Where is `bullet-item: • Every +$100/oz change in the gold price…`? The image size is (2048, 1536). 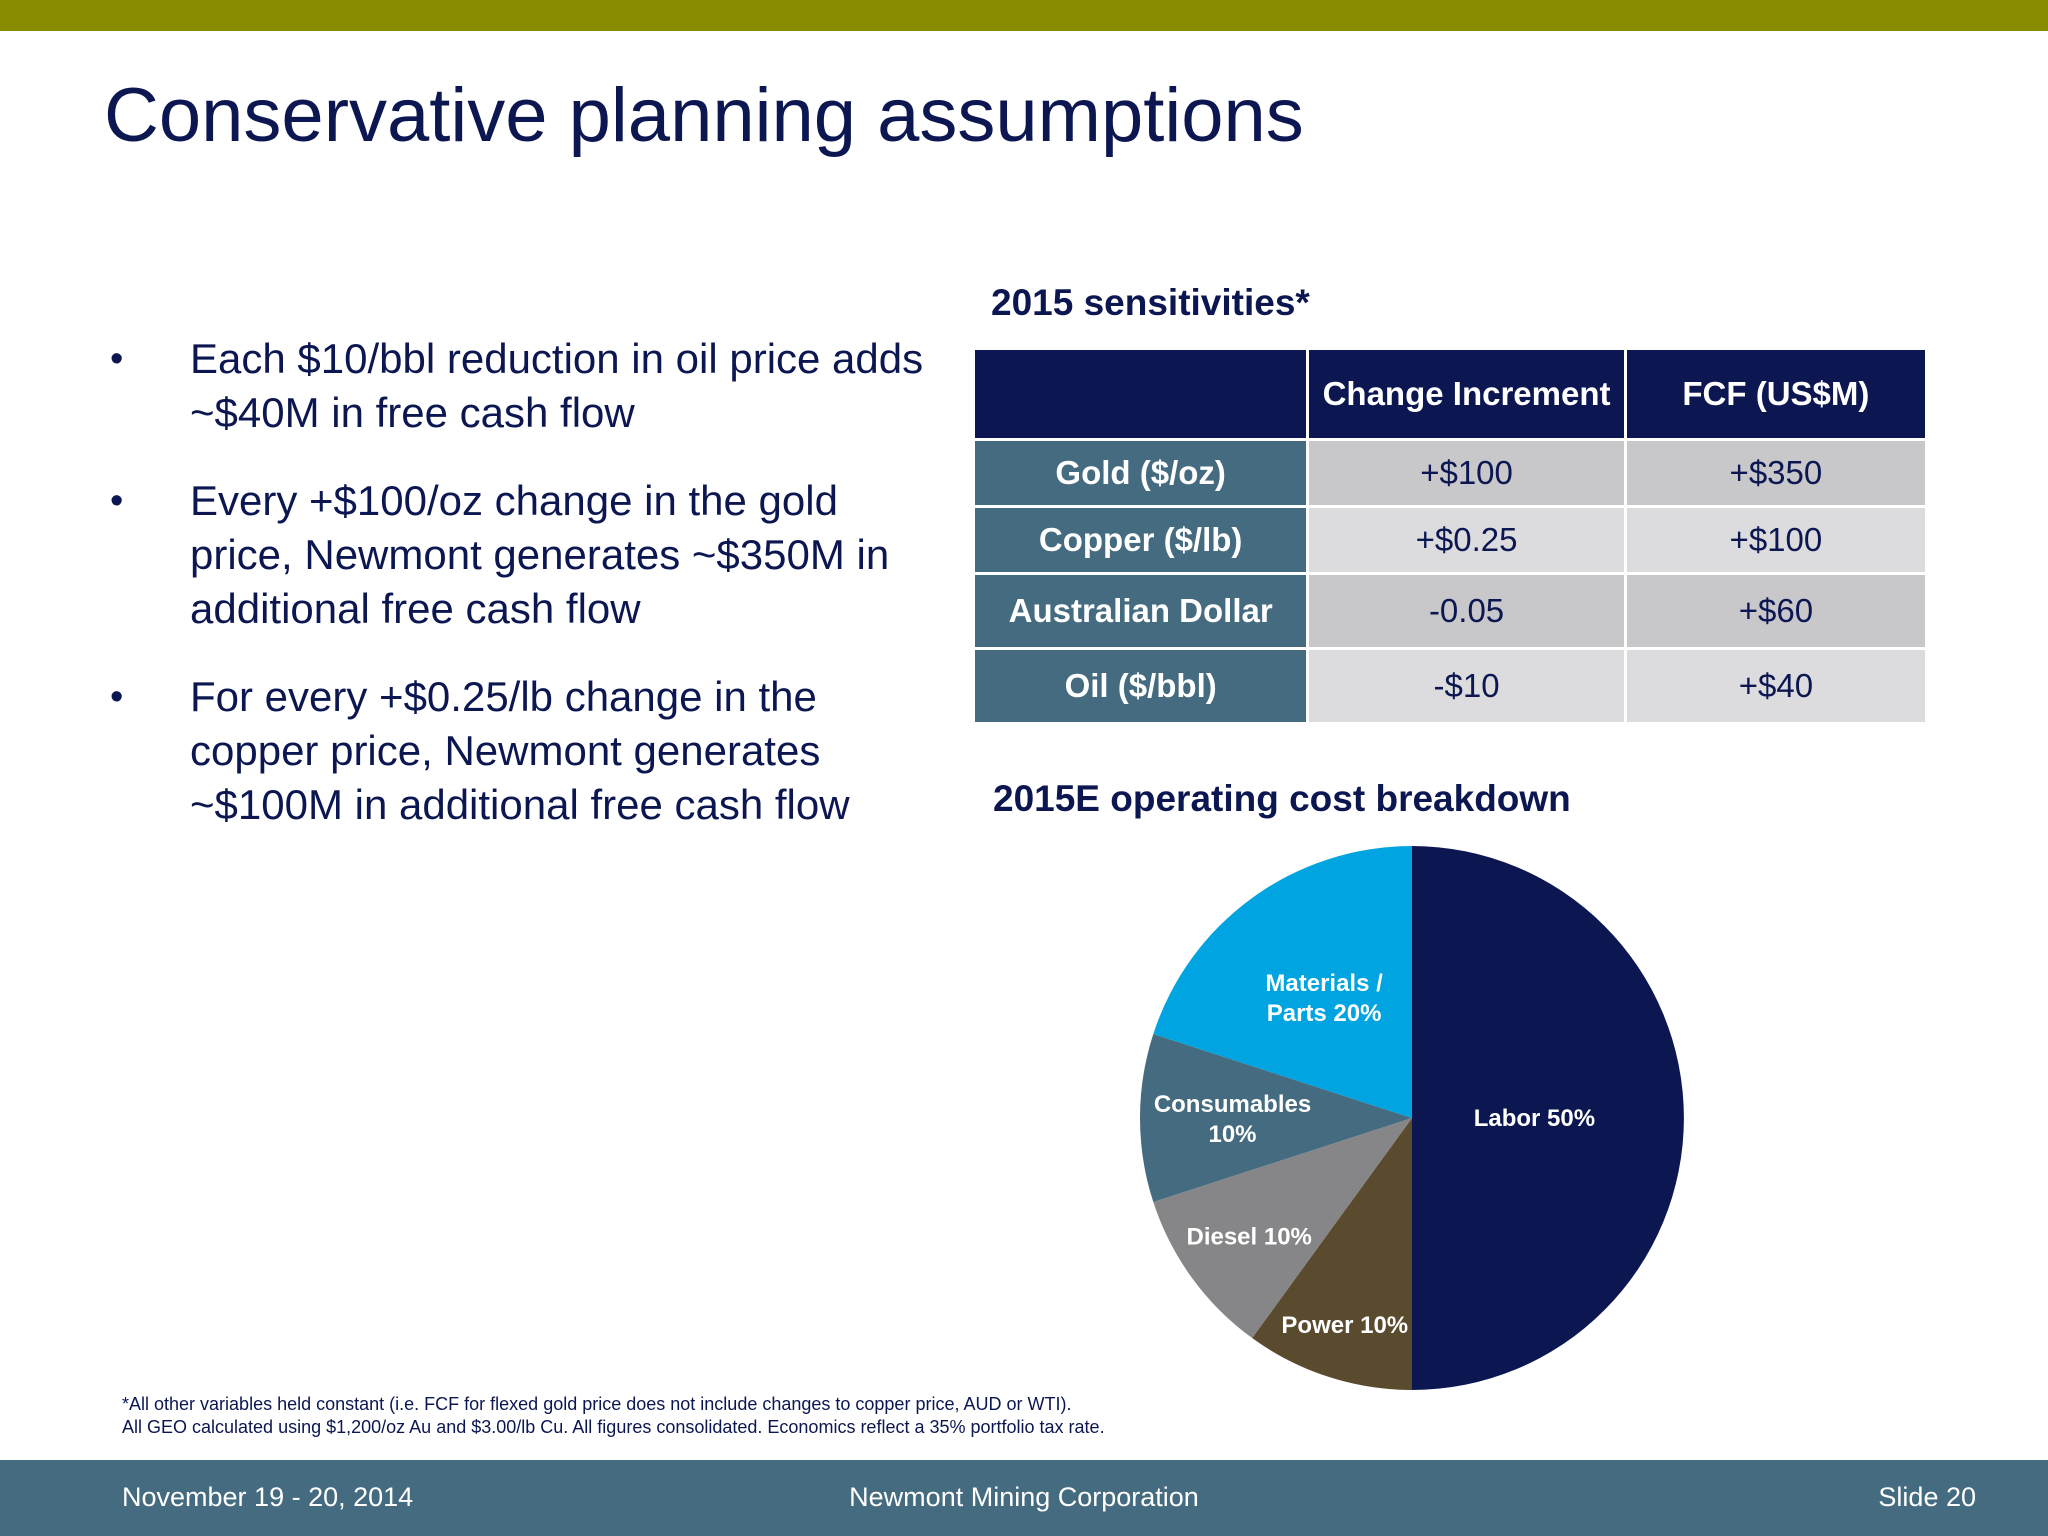
bullet-item: • Every +$100/oz change in the gold price… is located at coordinates (525, 555).